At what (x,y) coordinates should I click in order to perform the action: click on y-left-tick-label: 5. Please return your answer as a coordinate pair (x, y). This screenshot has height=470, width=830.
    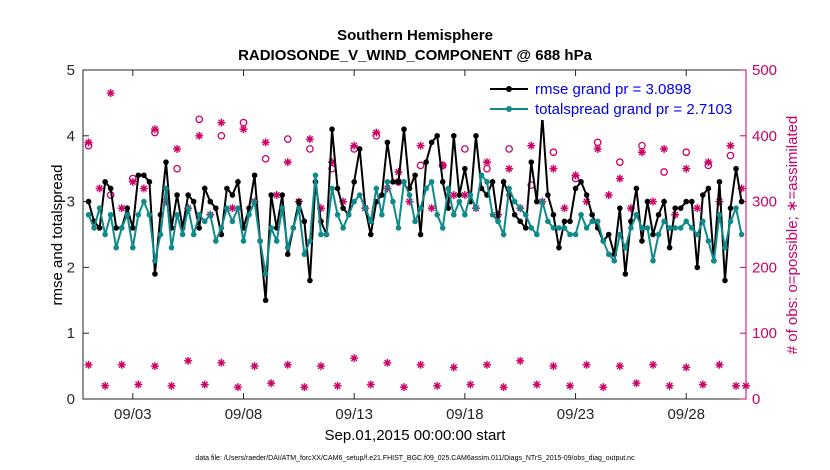
    Looking at the image, I should click on (71, 70).